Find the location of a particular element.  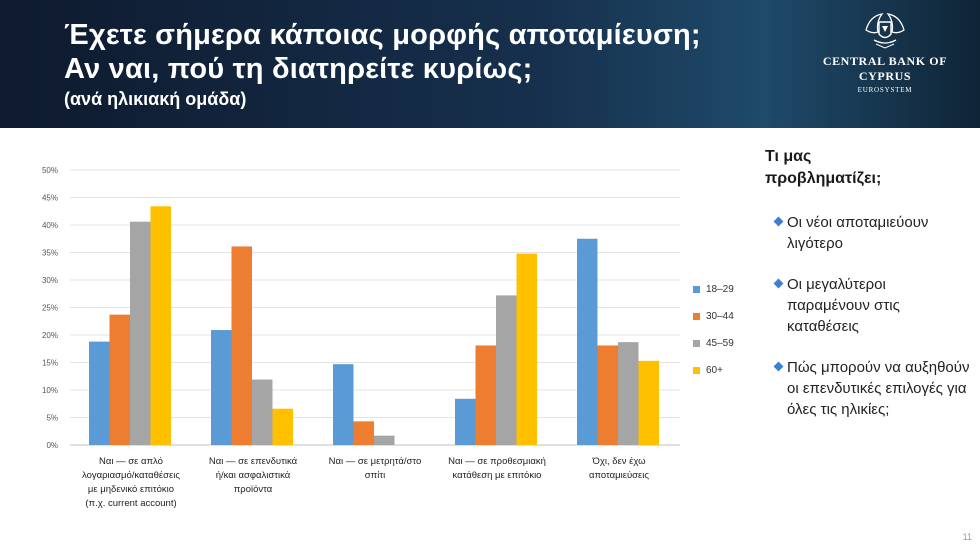

legend-item: 30–44 is located at coordinates (713, 316).